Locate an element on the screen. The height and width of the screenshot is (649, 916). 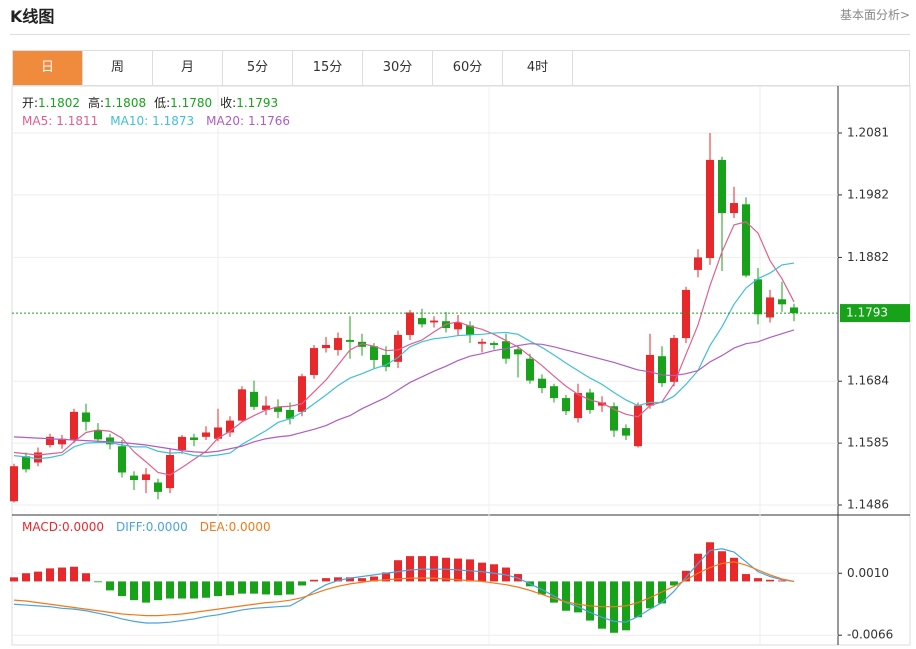
fundamentals-link: 基本面分析> is located at coordinates (874, 15).